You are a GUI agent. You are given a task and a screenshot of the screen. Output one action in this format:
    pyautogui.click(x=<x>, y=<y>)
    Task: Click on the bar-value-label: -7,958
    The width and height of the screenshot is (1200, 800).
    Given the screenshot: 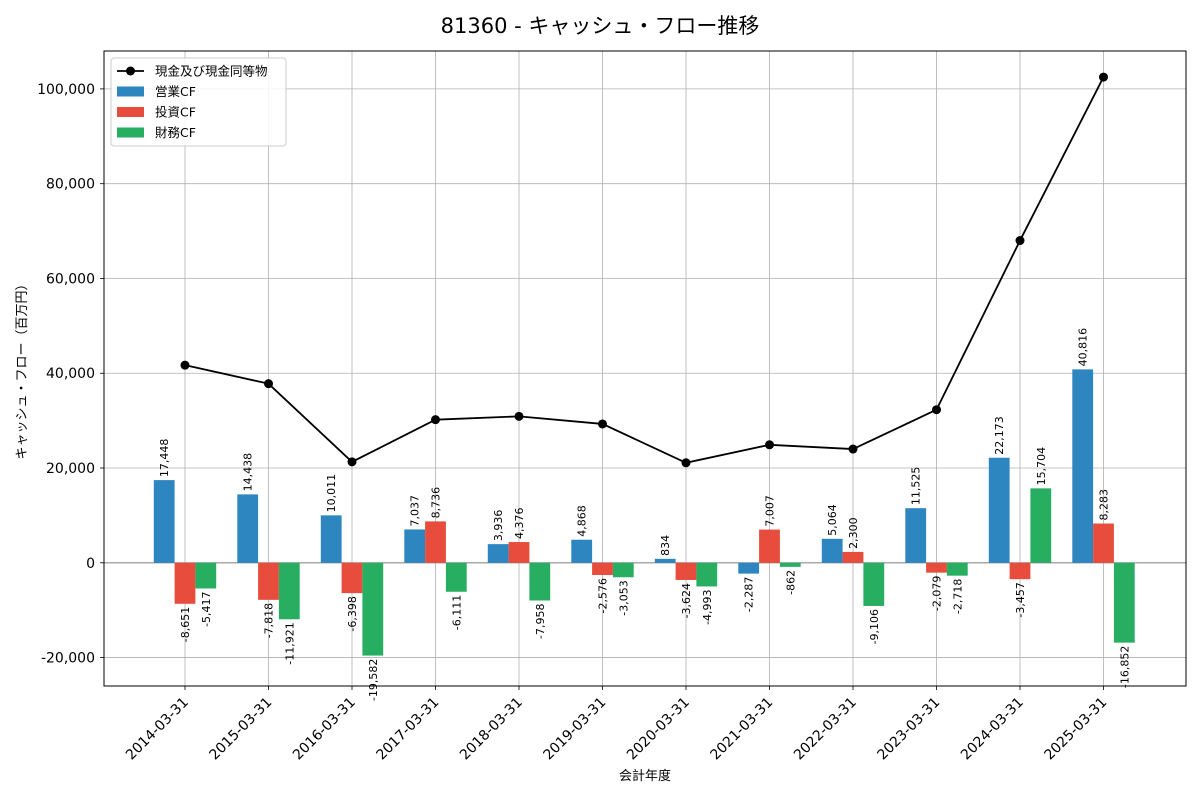 What is the action you would take?
    pyautogui.click(x=540, y=621)
    